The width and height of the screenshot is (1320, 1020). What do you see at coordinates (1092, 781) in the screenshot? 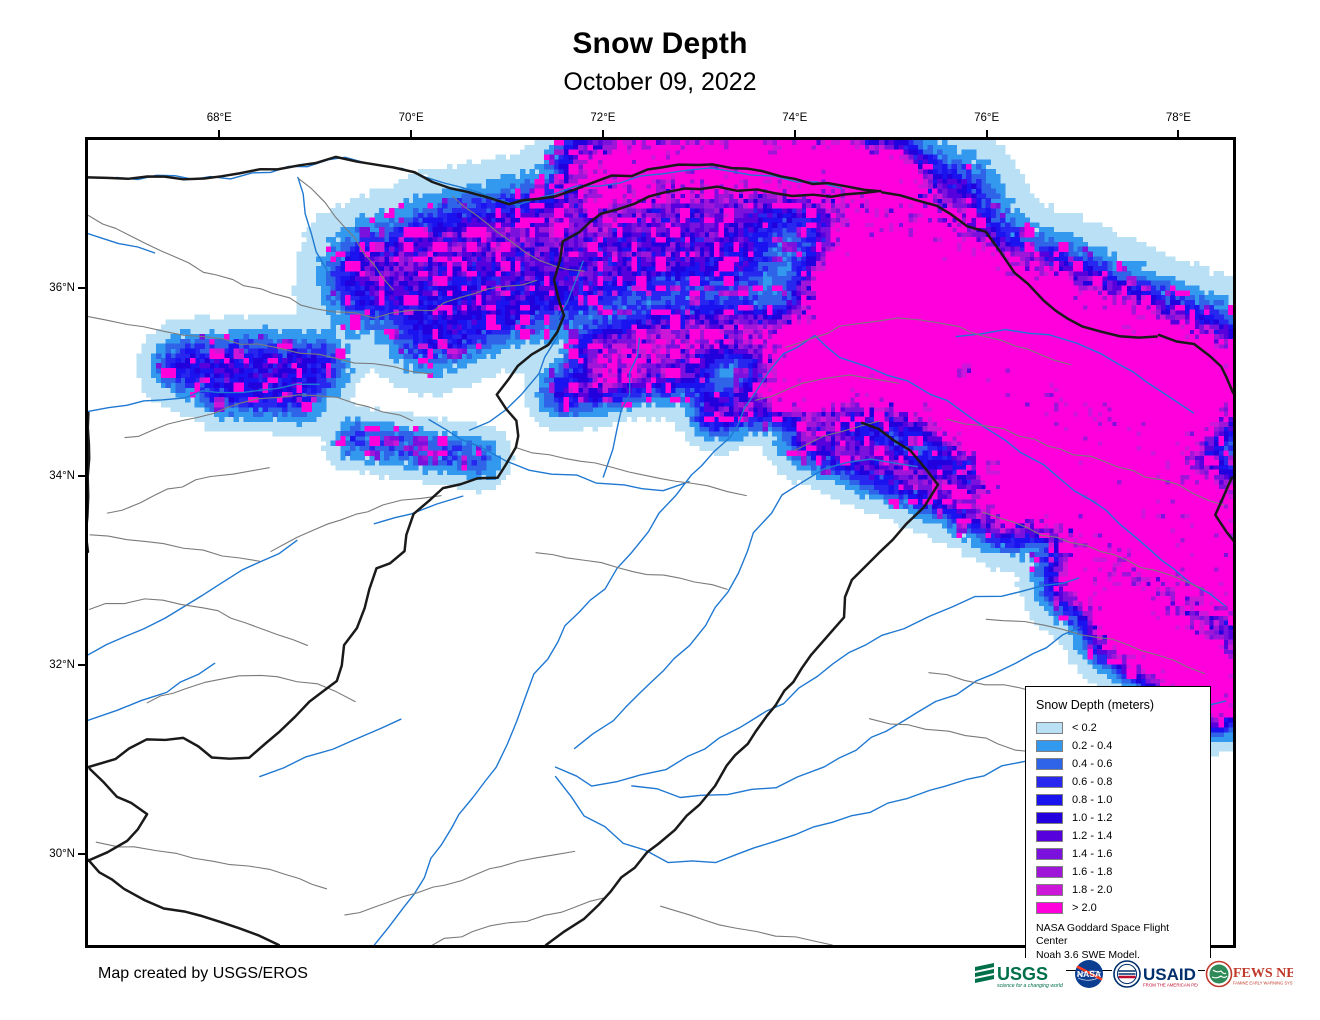
I see `legend-label: 0.6 - 0.8` at bounding box center [1092, 781].